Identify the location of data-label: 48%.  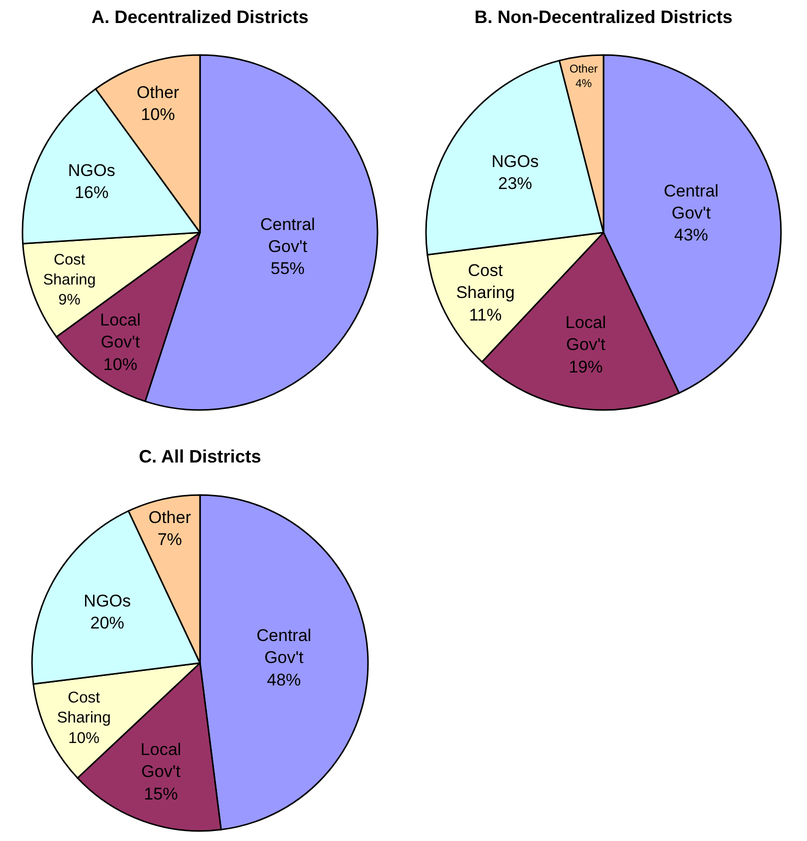
(283, 680).